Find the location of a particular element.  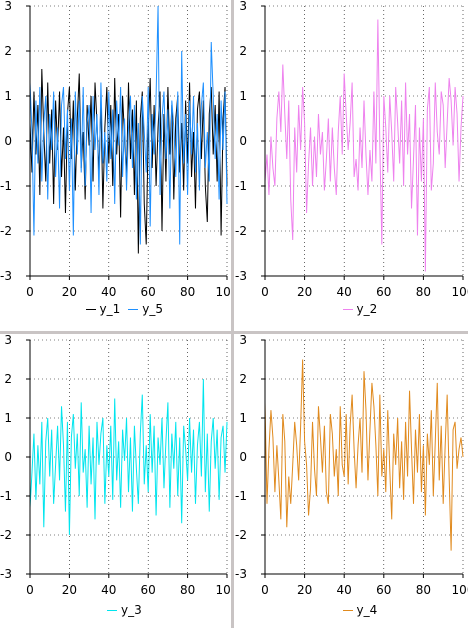

legend-item: y_2 is located at coordinates (360, 309).